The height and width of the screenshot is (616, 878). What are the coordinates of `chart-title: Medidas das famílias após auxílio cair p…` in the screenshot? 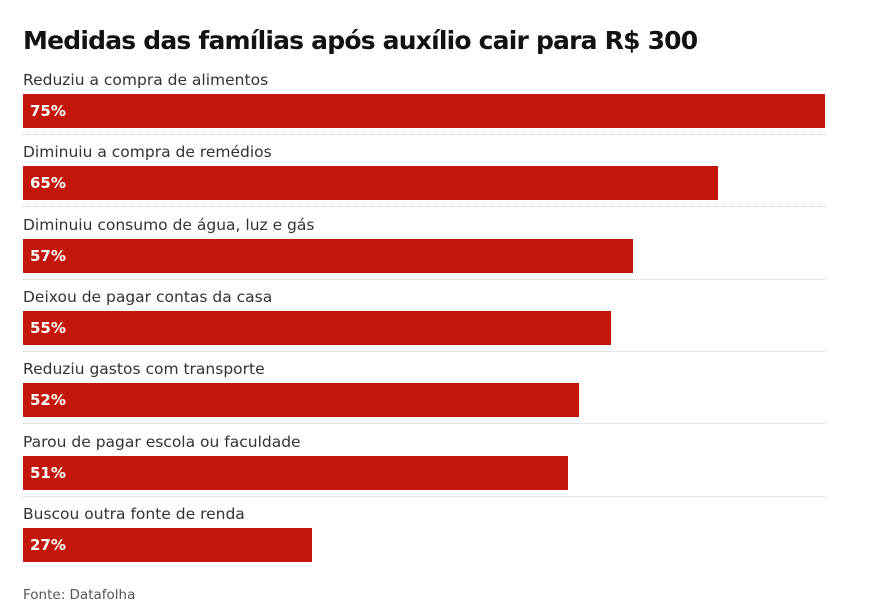 It's located at (360, 40).